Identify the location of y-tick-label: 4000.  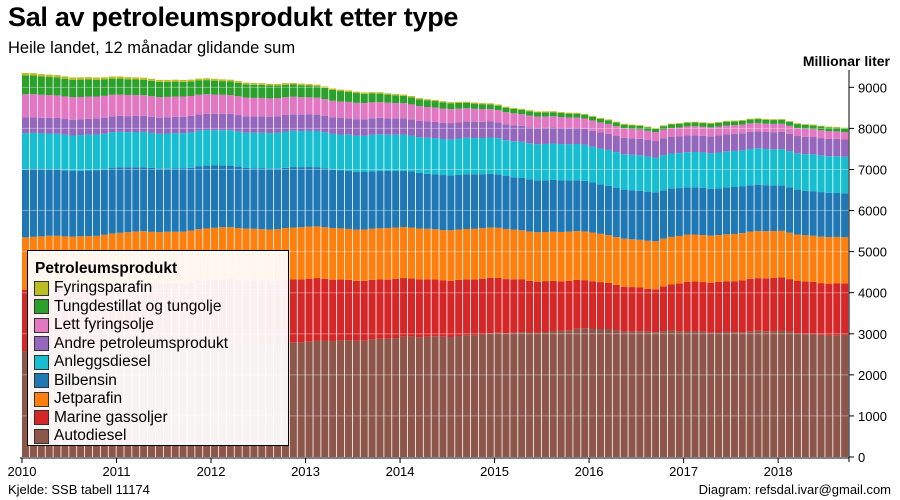
(872, 293).